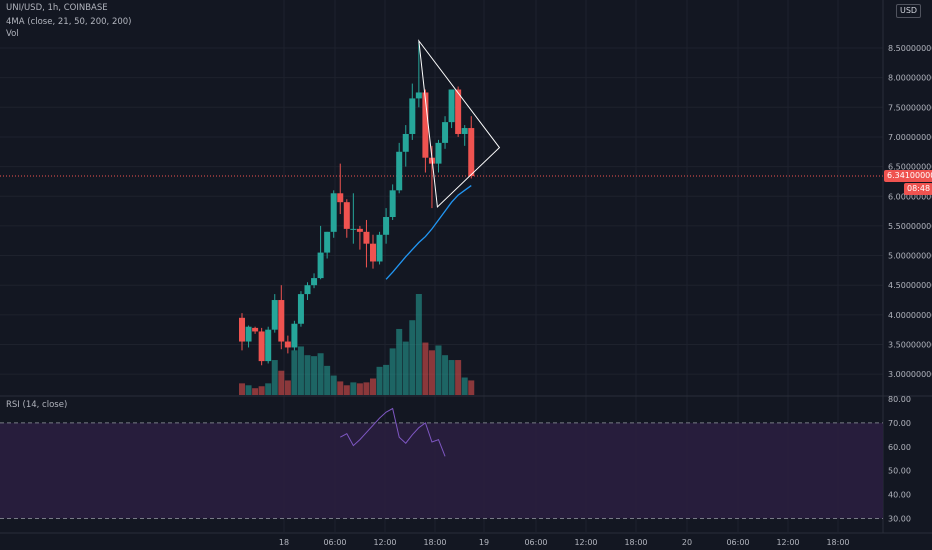 Image resolution: width=932 pixels, height=550 pixels. What do you see at coordinates (910, 315) in the screenshot?
I see `y-tick-label: 4.00000000` at bounding box center [910, 315].